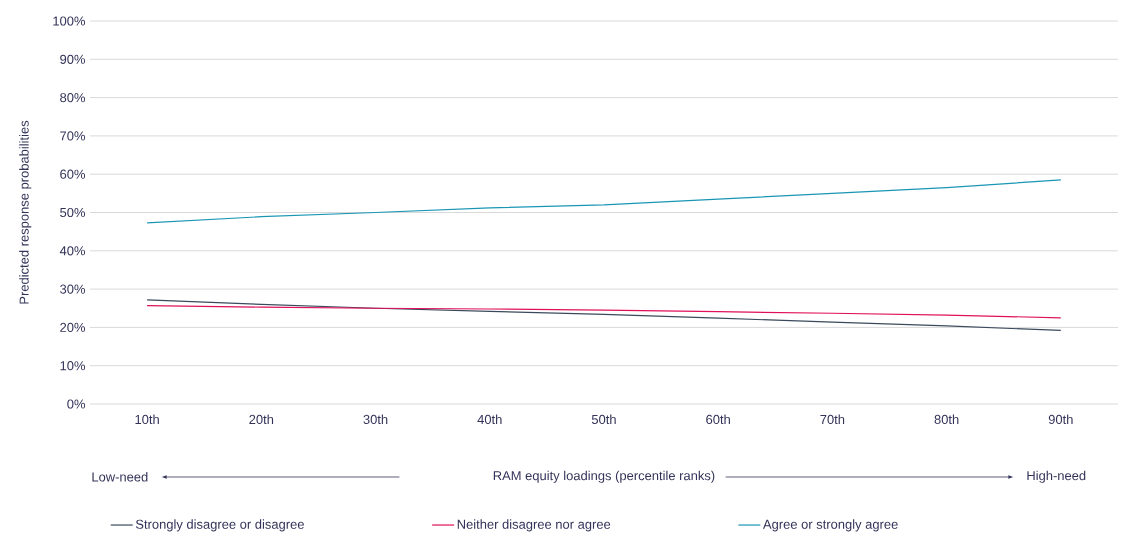 This screenshot has width=1125, height=539. What do you see at coordinates (489, 419) in the screenshot?
I see `x-tick-label: 40th` at bounding box center [489, 419].